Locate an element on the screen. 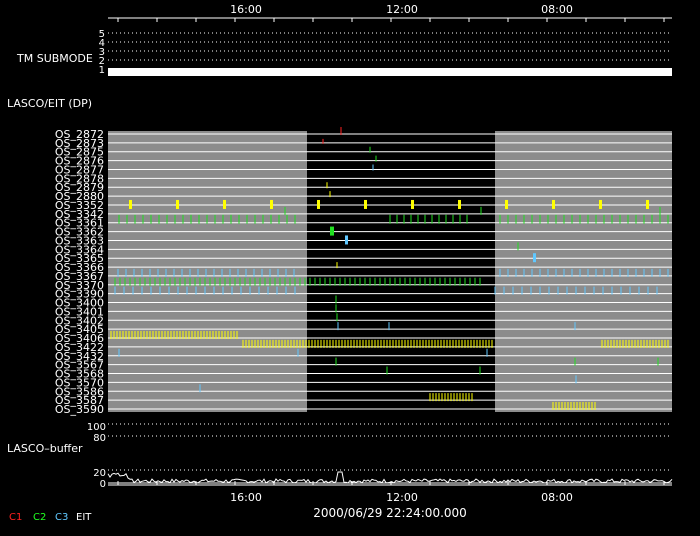  legend-eit: EIT is located at coordinates (84, 517).